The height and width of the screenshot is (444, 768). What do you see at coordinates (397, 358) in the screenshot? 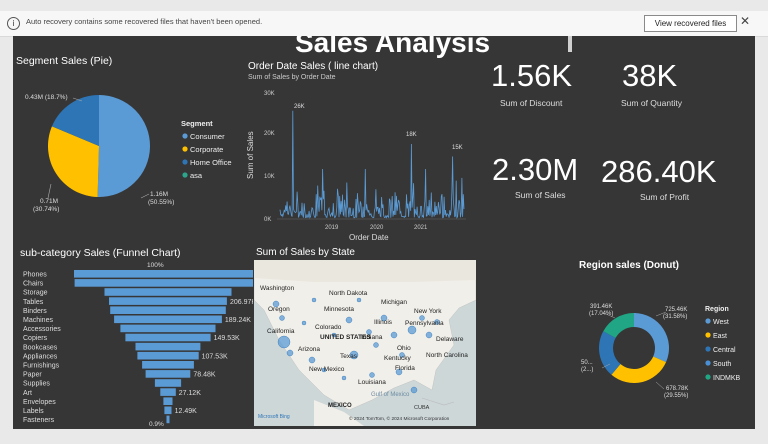
I see `svg-text: Kentucky` at bounding box center [397, 358].